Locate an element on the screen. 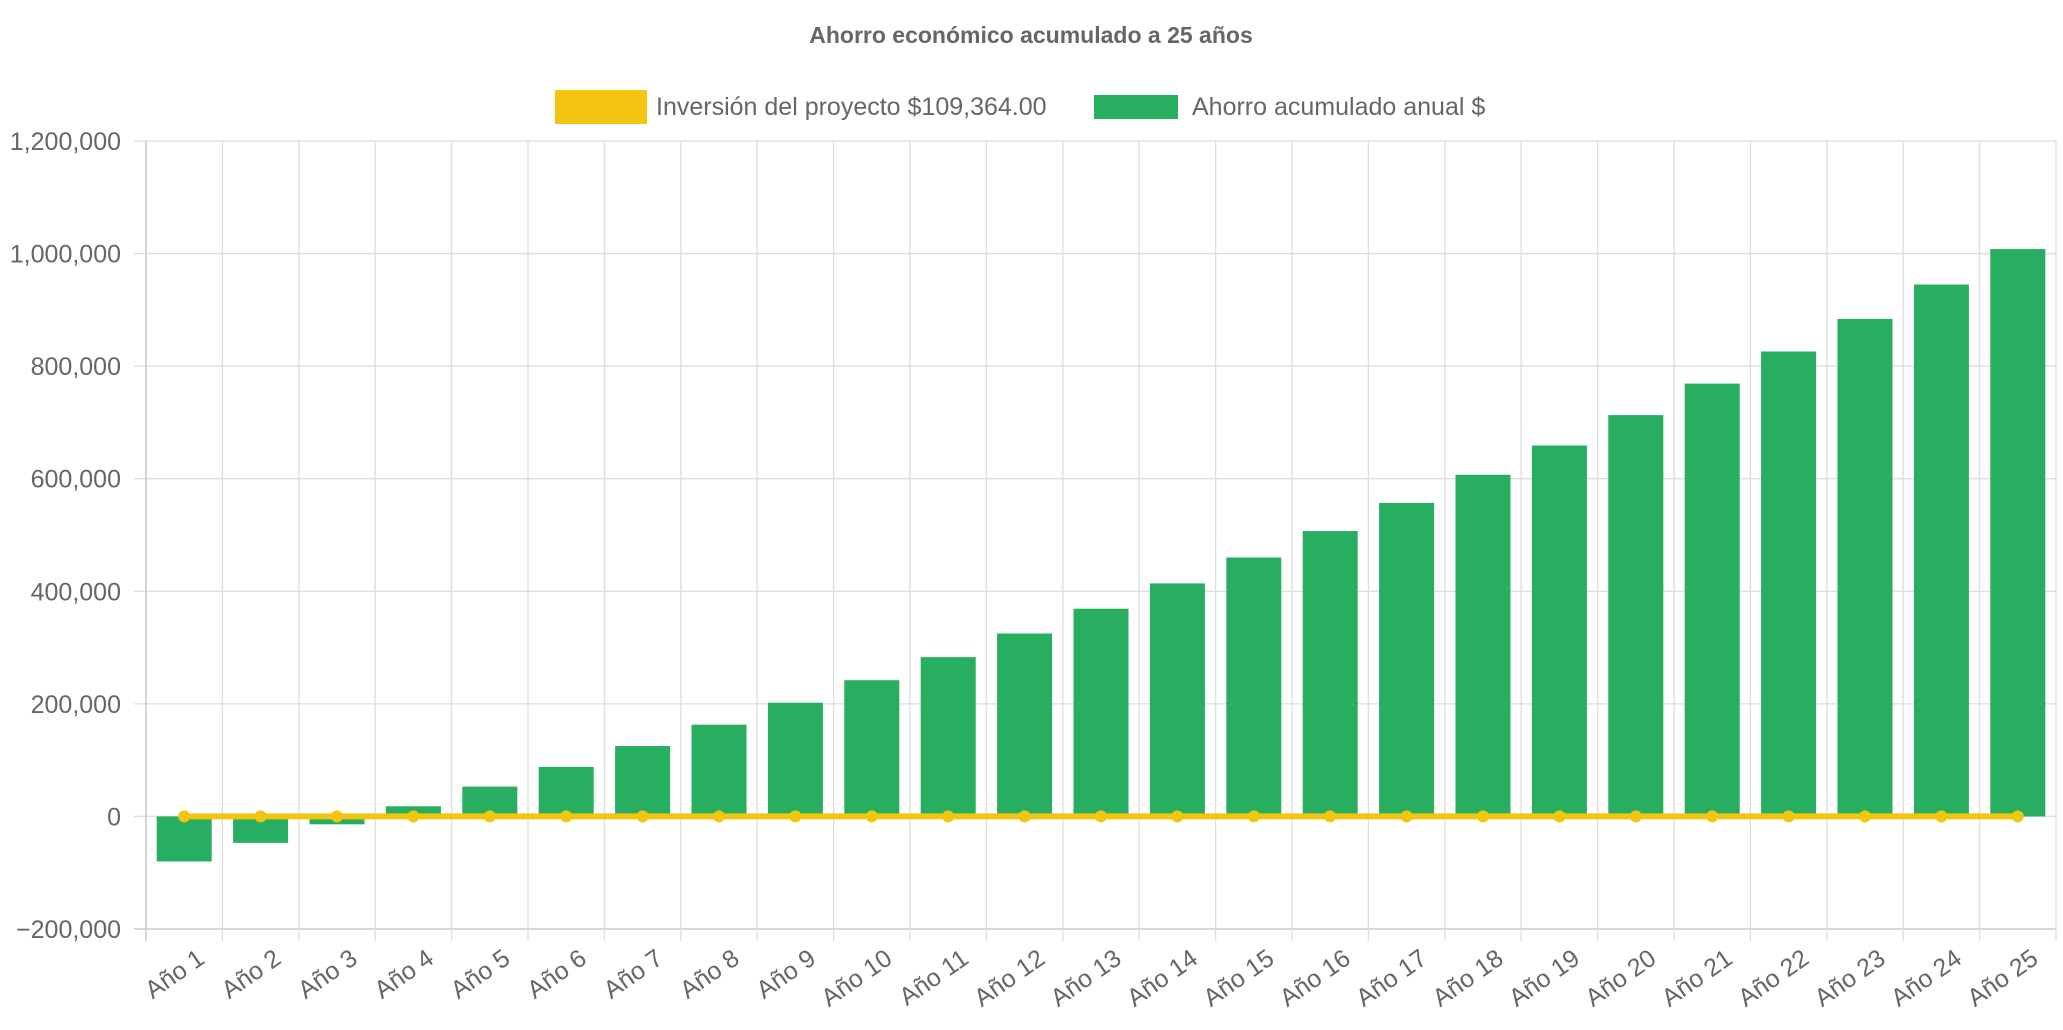 The width and height of the screenshot is (2063, 1030). x-tick-label: Año 13 is located at coordinates (1085, 978).